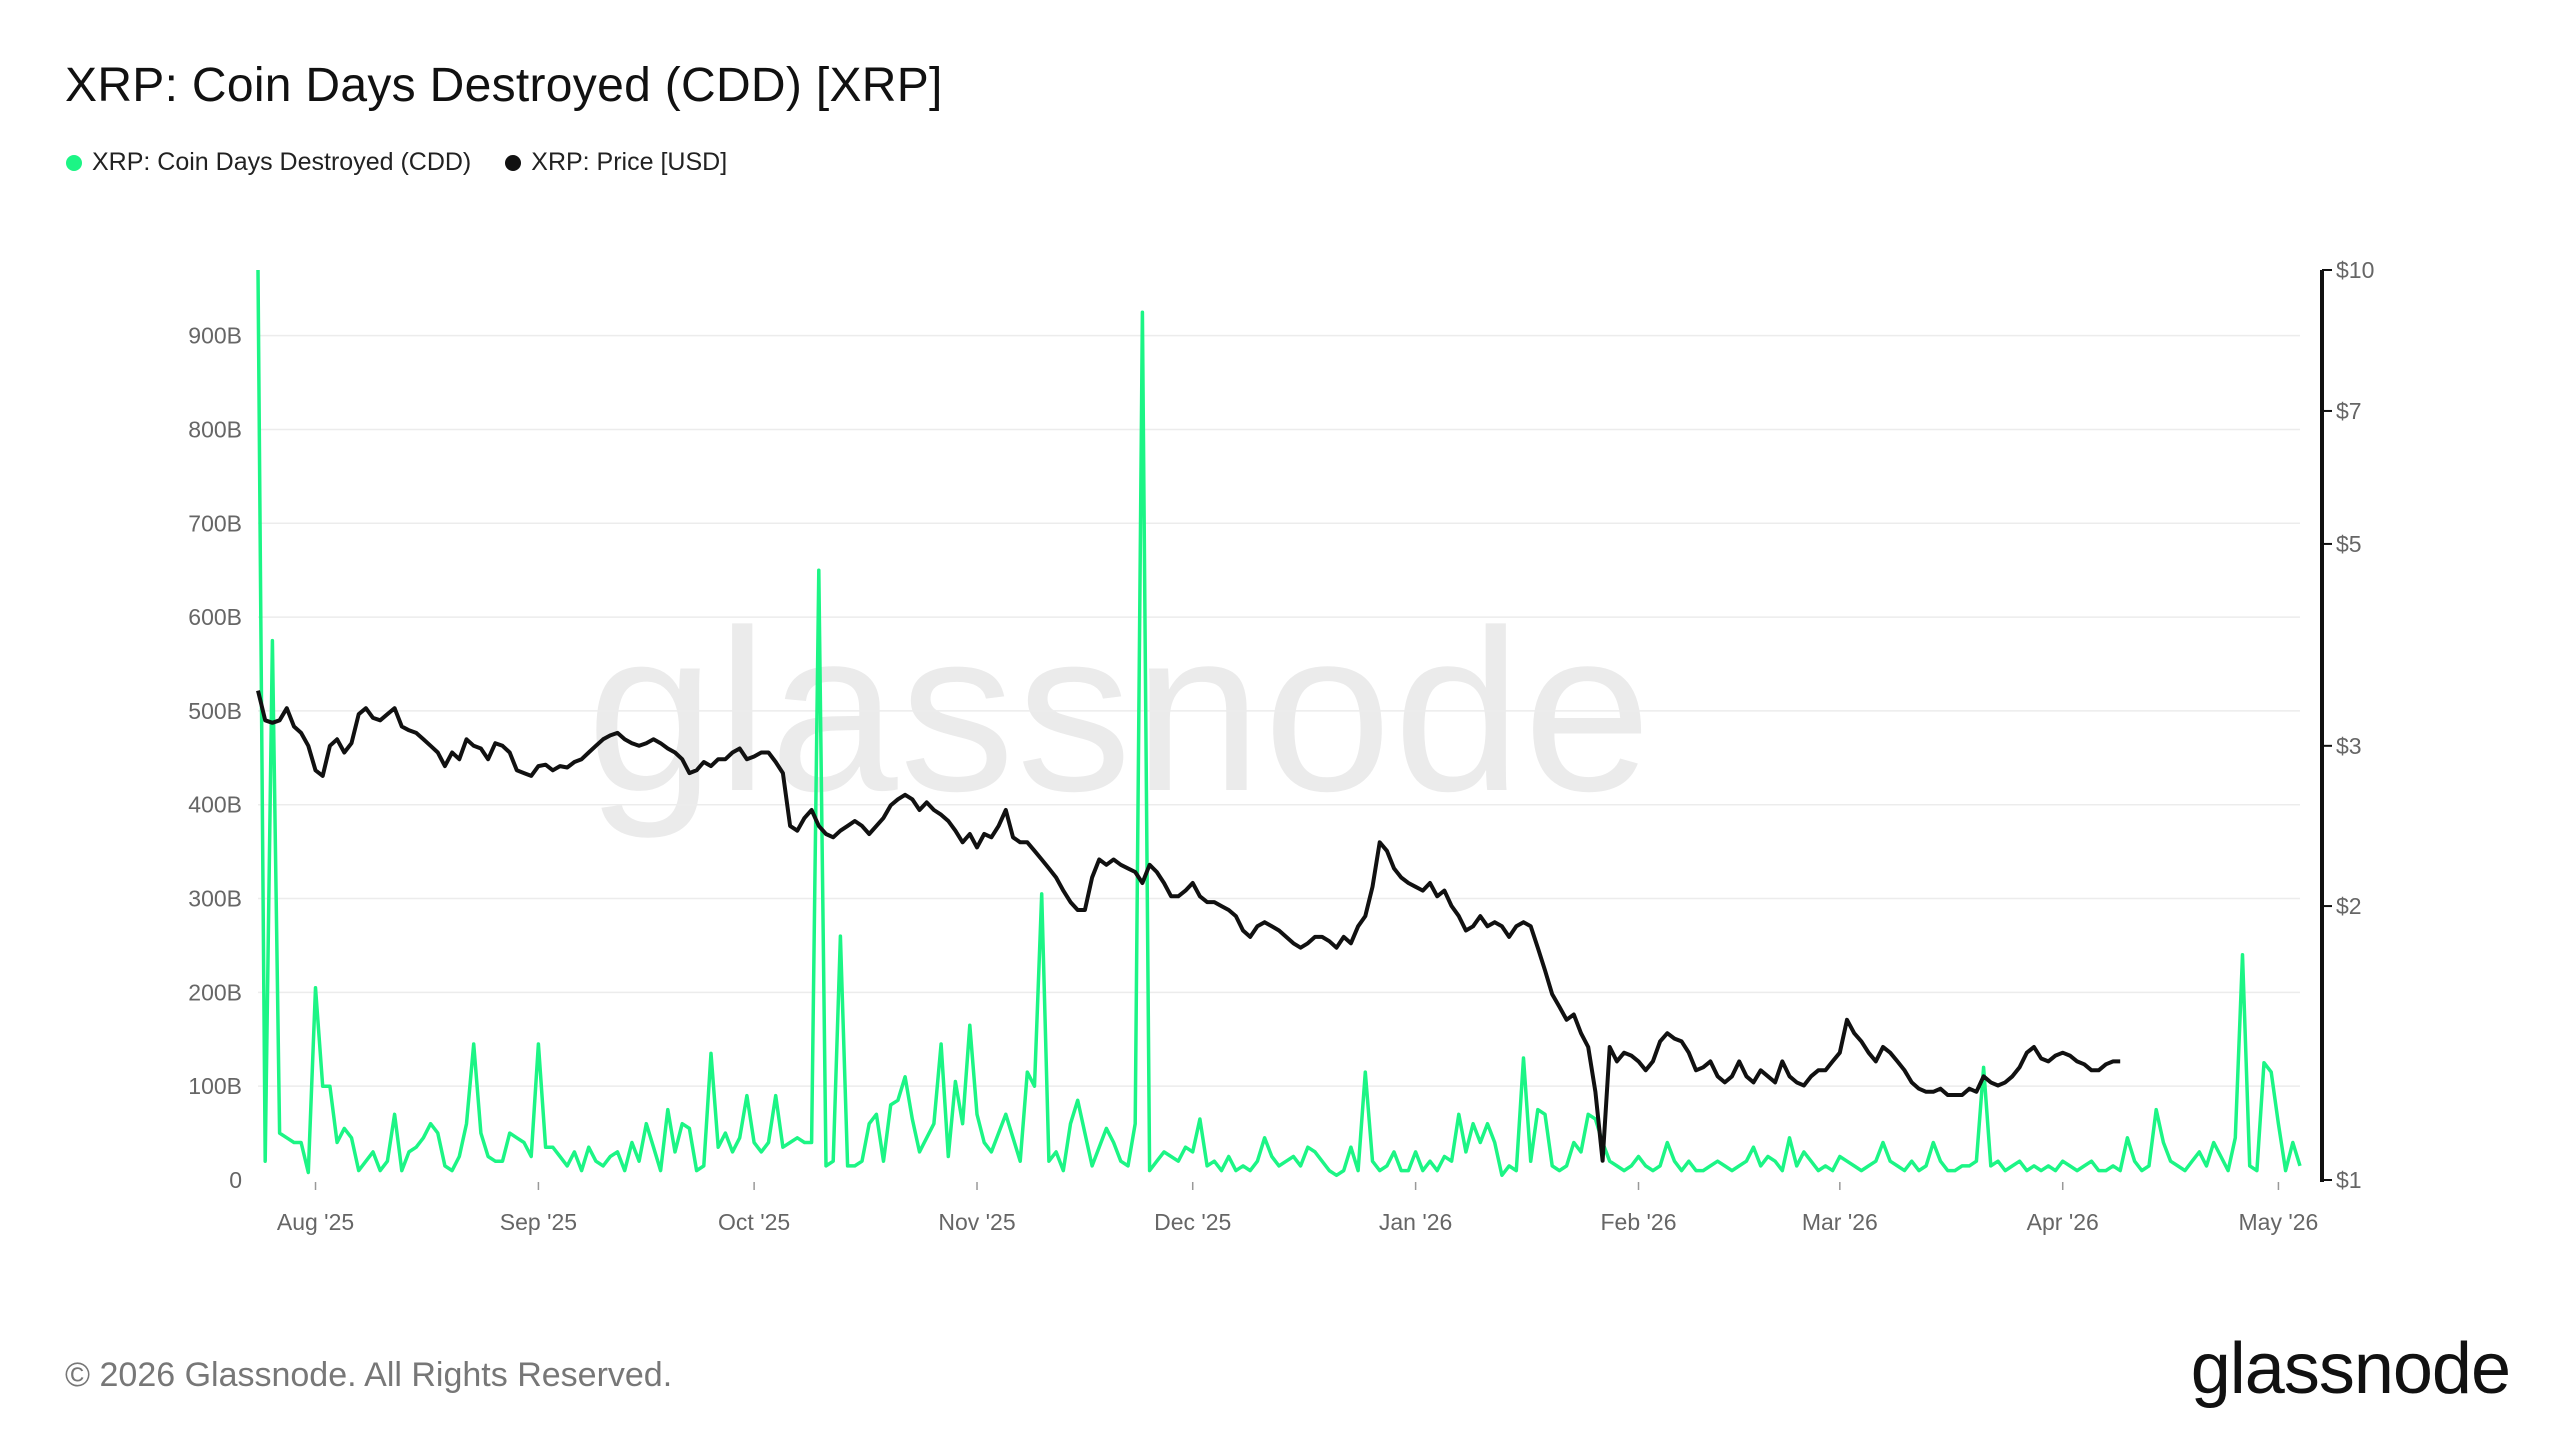  What do you see at coordinates (74, 162) in the screenshot?
I see `legend-swatch-cdd` at bounding box center [74, 162].